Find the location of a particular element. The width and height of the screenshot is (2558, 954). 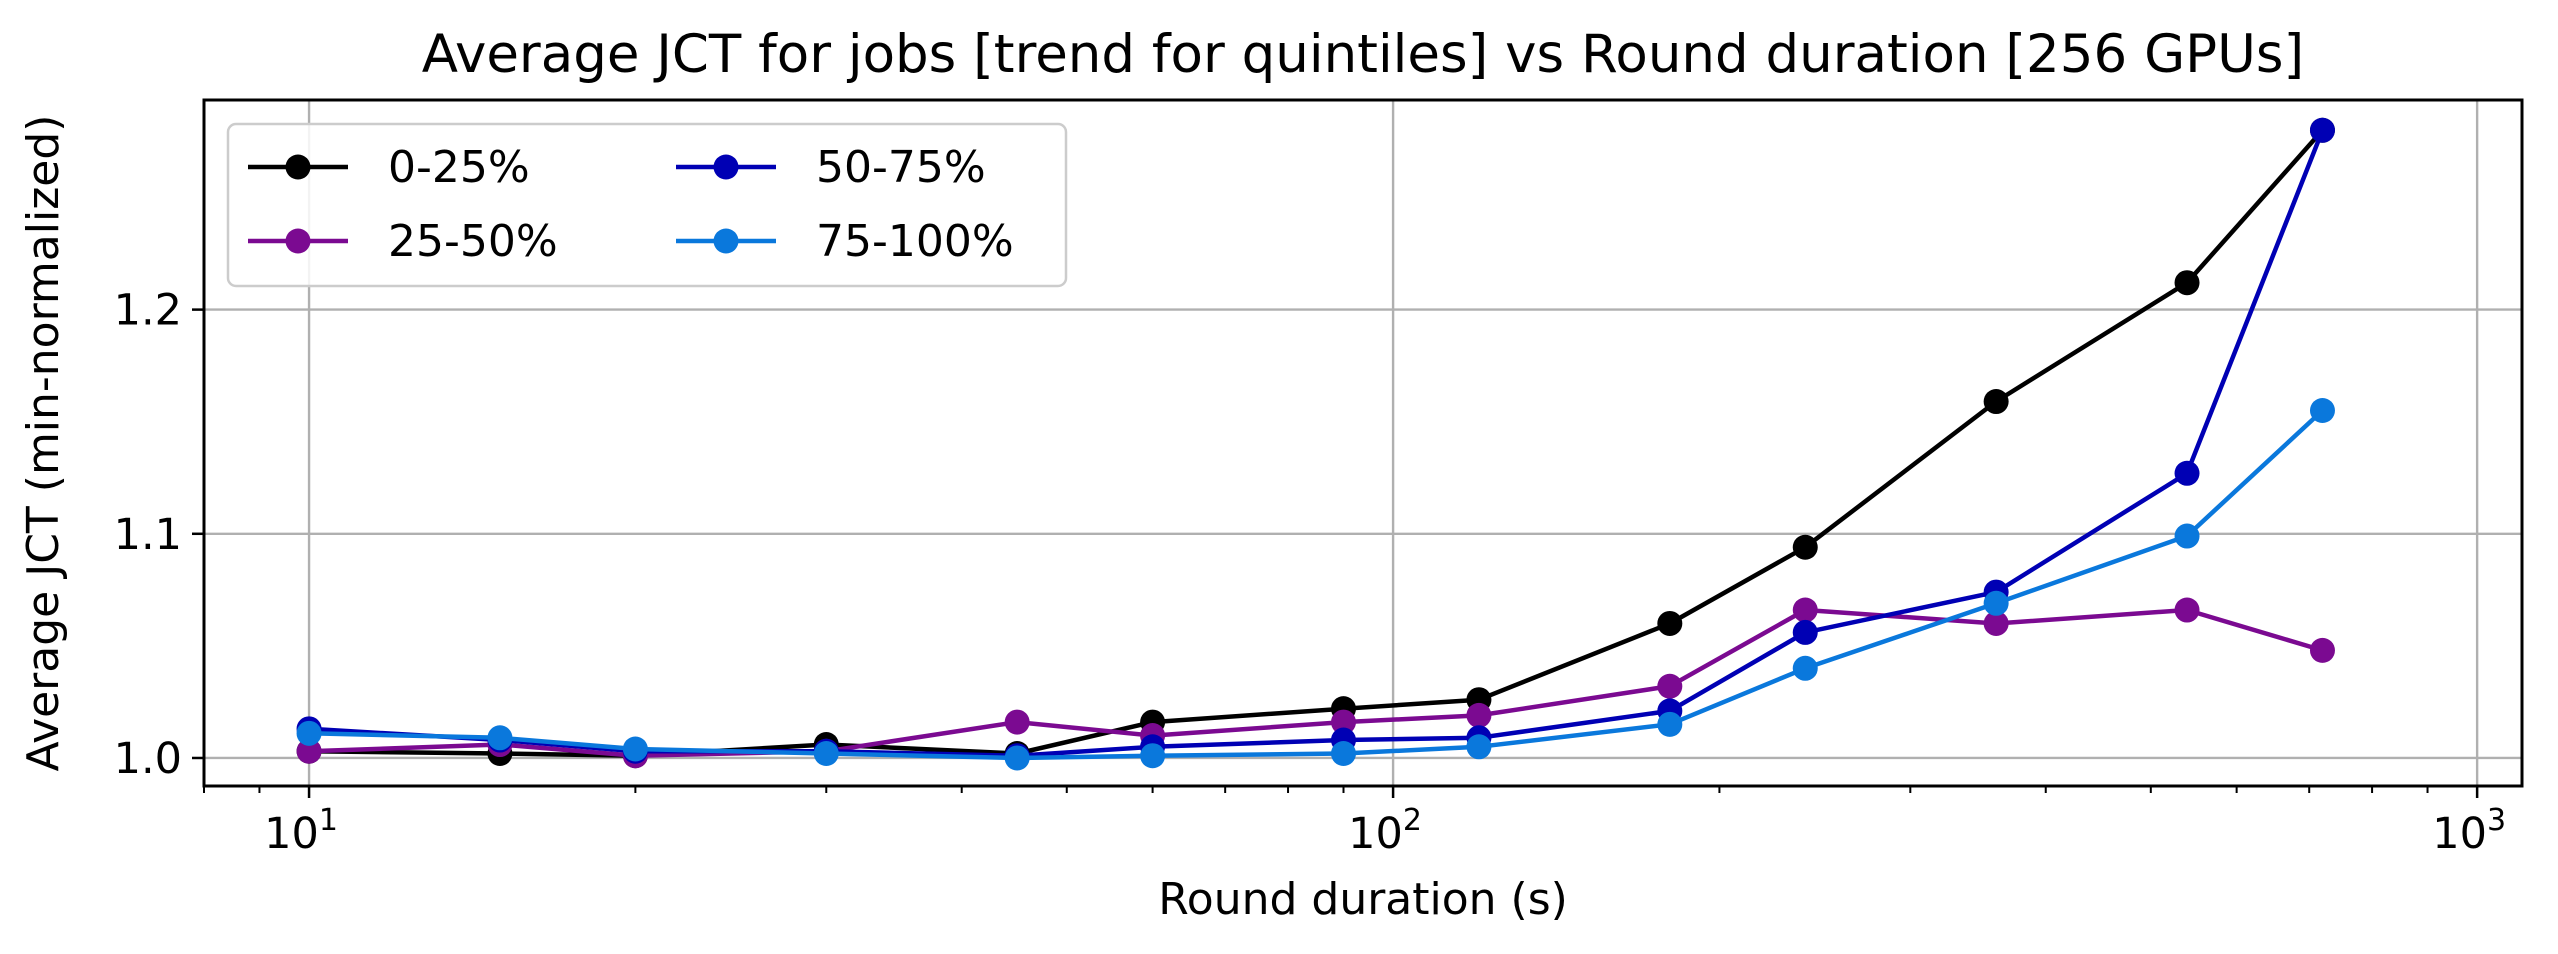

x-tick-exponent: 1 is located at coordinates (328, 820).